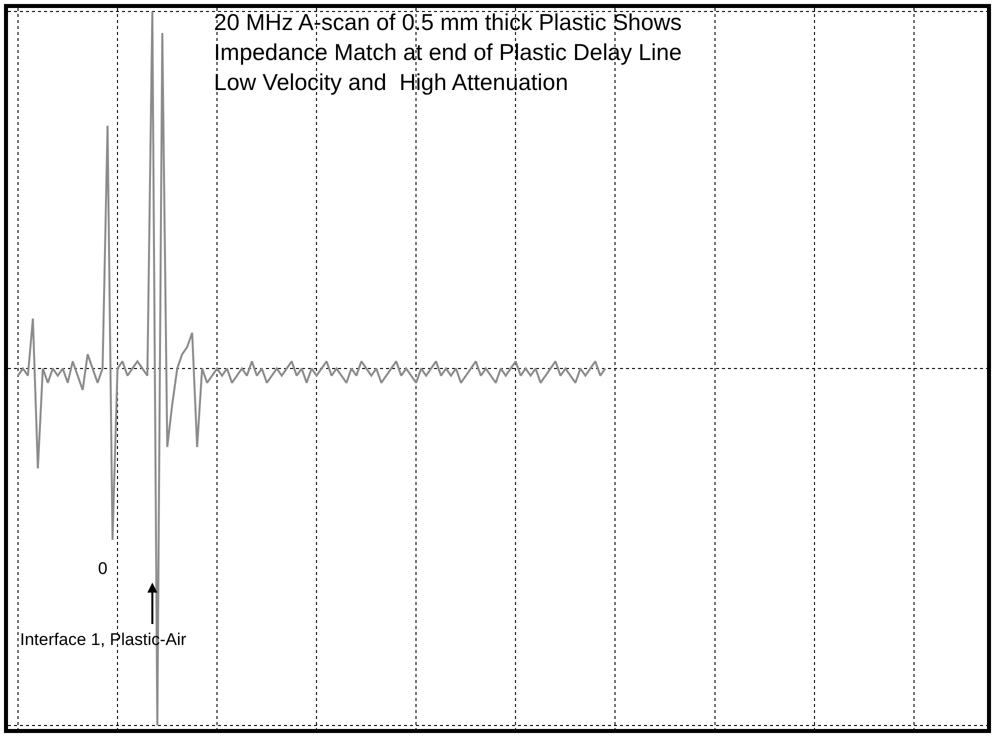 The height and width of the screenshot is (749, 995). I want to click on text: 20 MHz A-scan of 0.5 mm thick Plastic Shows Impedance Match at end of Plastic Delay Line Low Velocity and High Attenuation, so click(448, 51).